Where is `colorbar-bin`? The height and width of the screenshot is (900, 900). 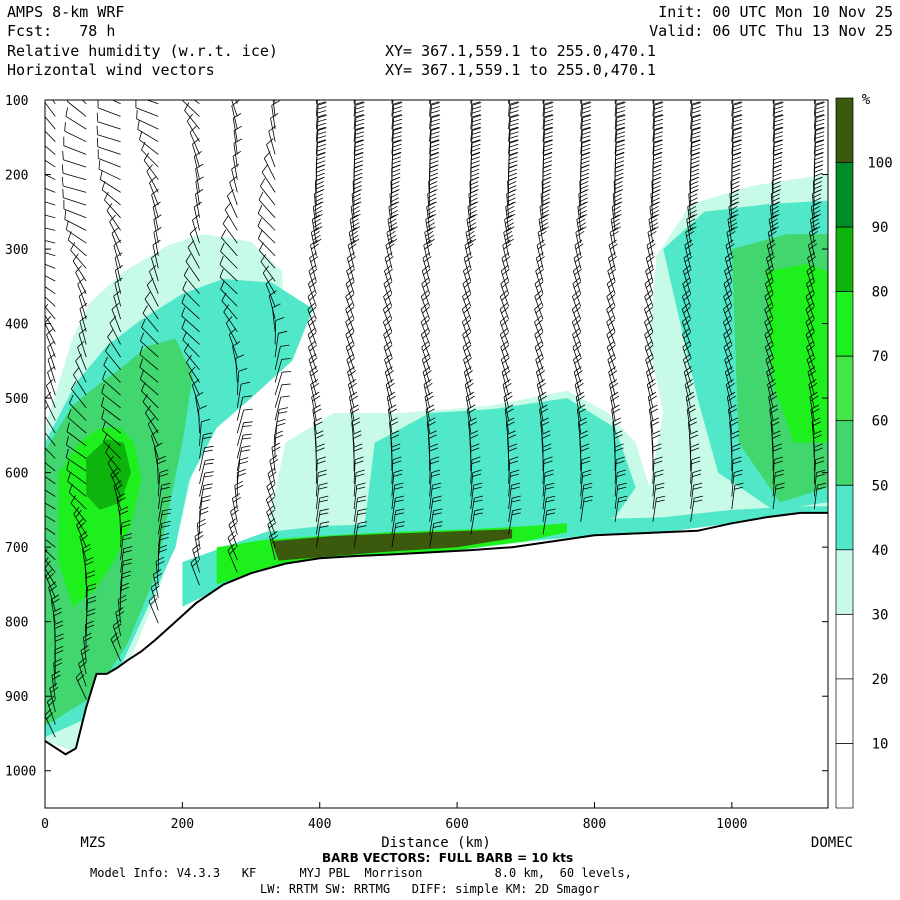
colorbar-bin is located at coordinates (844, 776).